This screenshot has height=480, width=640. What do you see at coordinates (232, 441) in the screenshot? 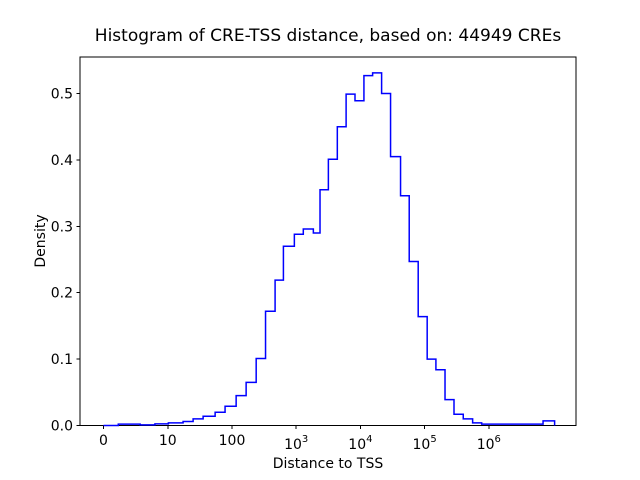
I see `x-tick-label: 100` at bounding box center [232, 441].